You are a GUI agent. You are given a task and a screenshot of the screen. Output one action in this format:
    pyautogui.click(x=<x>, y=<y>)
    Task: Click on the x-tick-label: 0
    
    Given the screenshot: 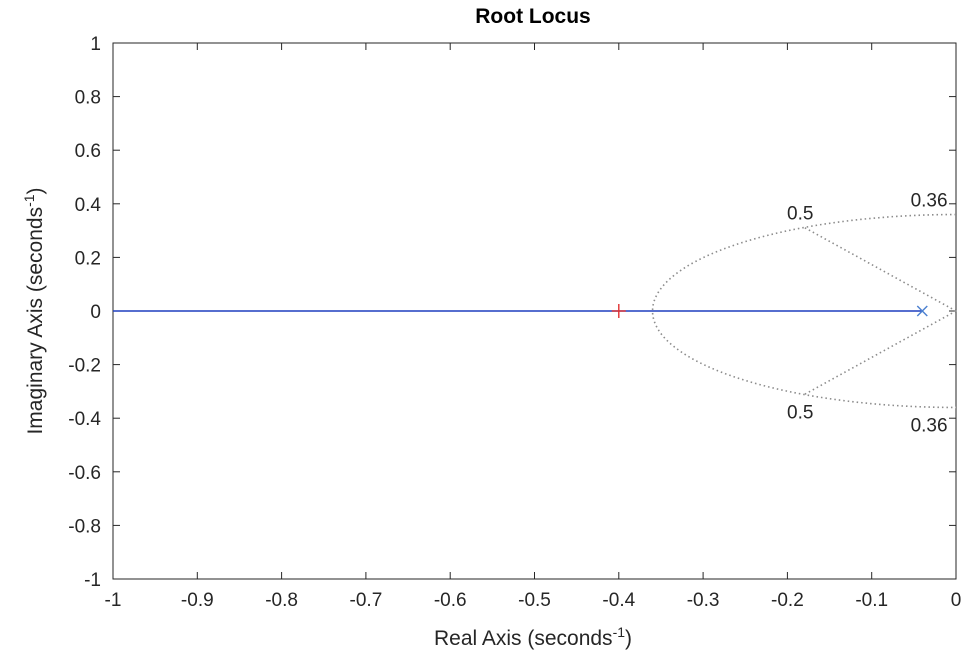 What is the action you would take?
    pyautogui.click(x=956, y=600)
    